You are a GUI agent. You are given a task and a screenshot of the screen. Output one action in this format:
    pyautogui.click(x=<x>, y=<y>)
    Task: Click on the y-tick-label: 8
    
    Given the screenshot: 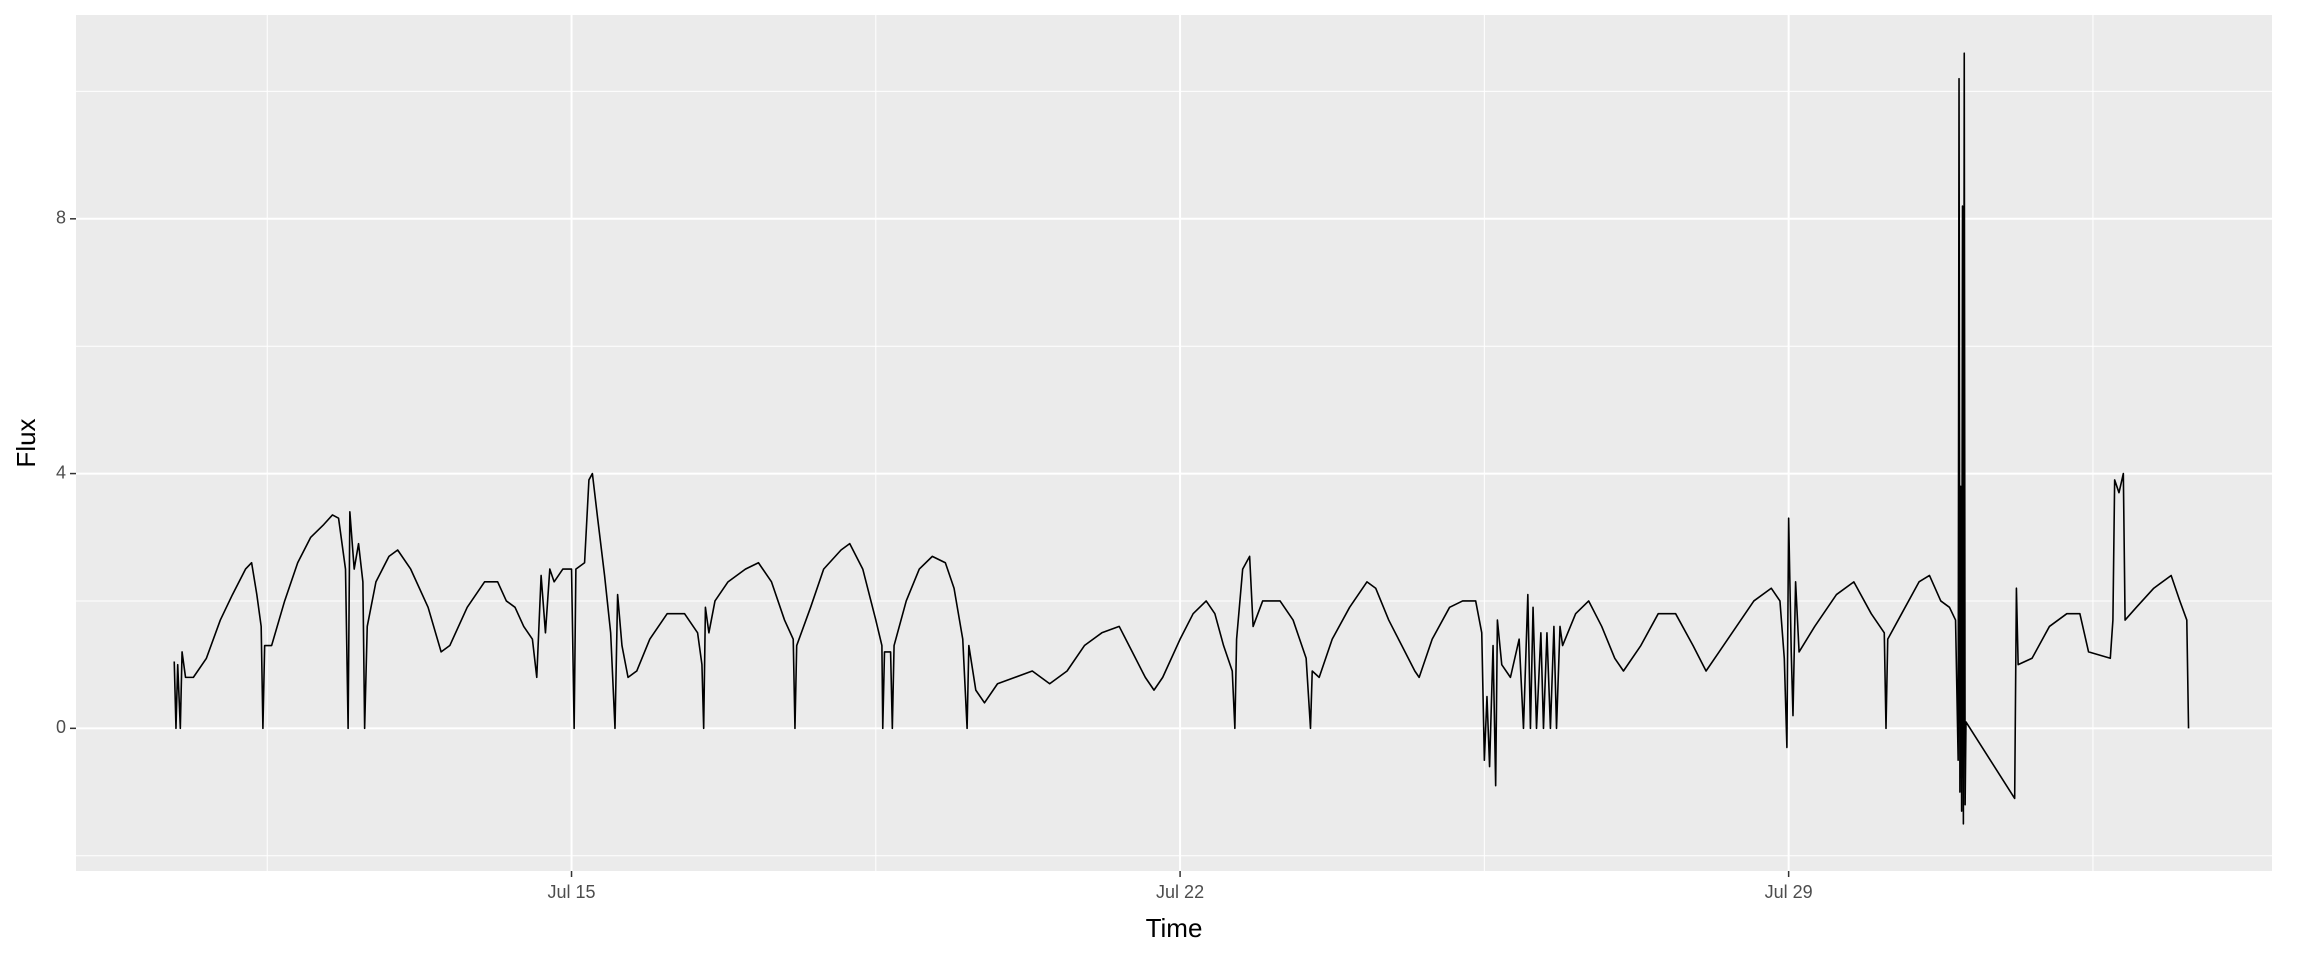 What is the action you would take?
    pyautogui.click(x=61, y=218)
    